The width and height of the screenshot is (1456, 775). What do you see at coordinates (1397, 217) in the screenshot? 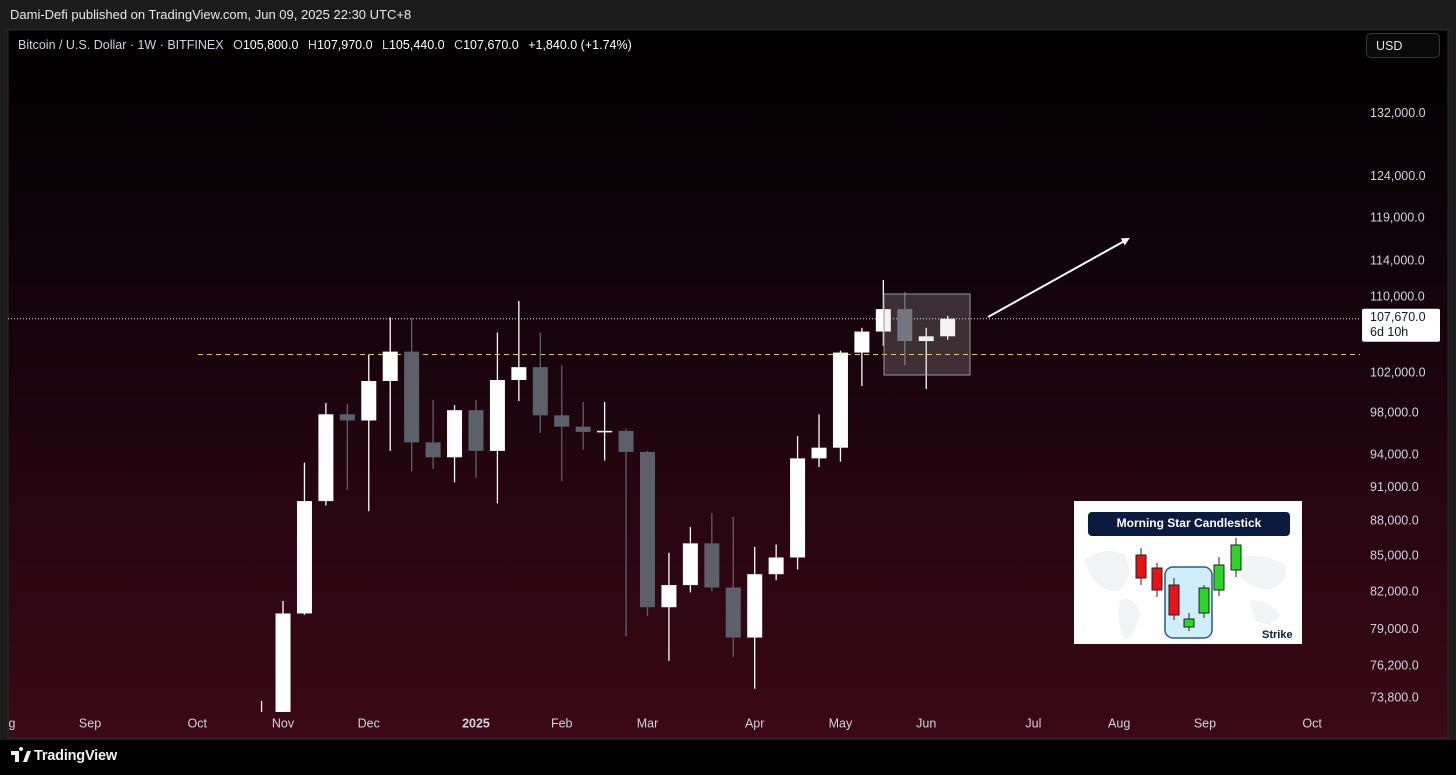
I see `y-tick-label: 119,000.0` at bounding box center [1397, 217].